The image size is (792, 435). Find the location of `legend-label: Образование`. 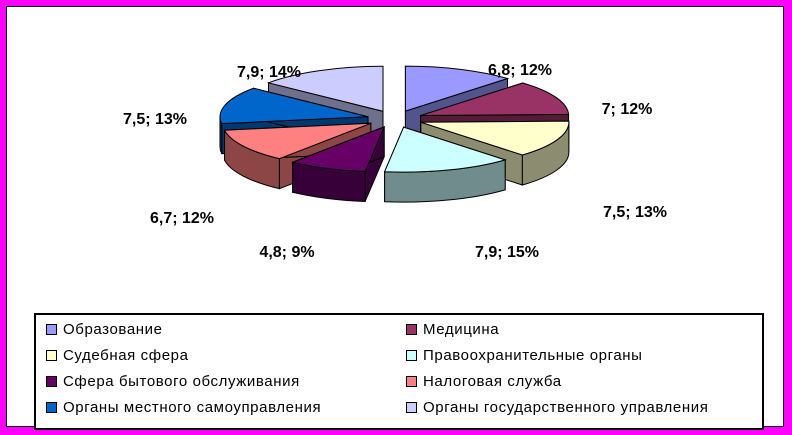

legend-label: Образование is located at coordinates (113, 329).